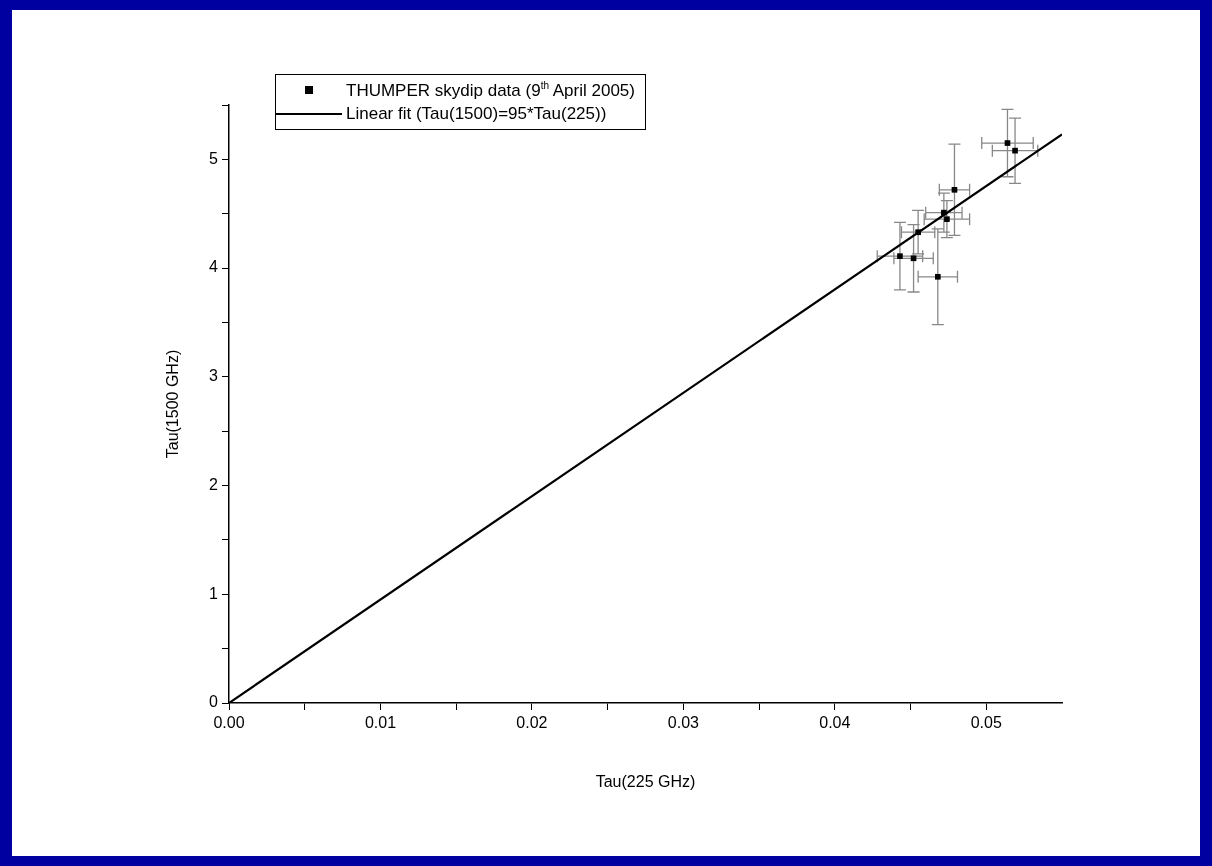 The height and width of the screenshot is (866, 1212). I want to click on x-axis-title: Tau(225 GHz), so click(645, 781).